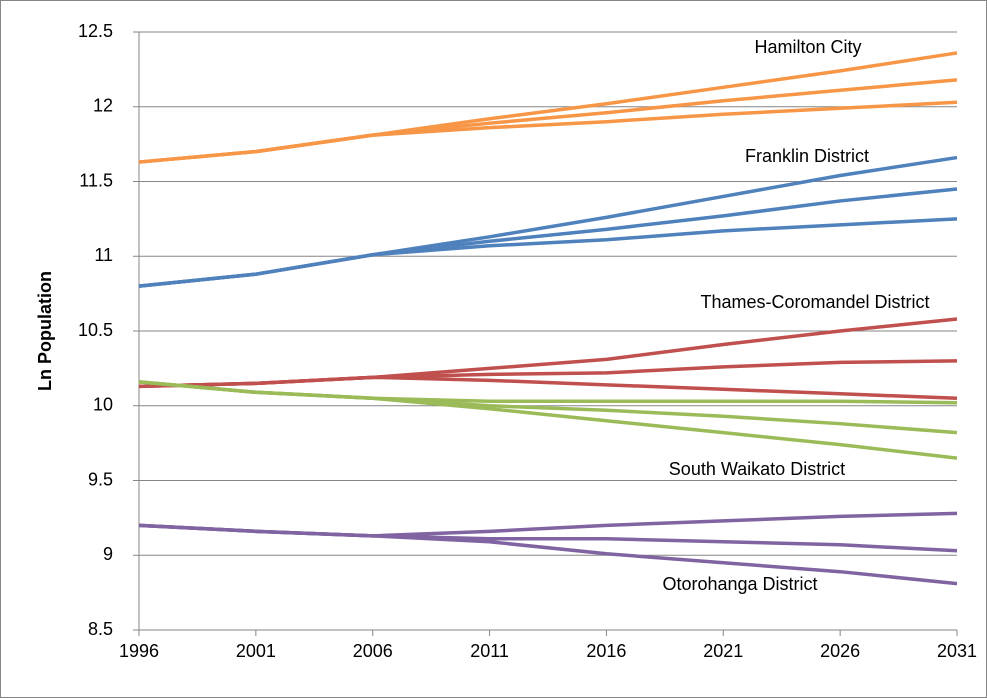 This screenshot has width=987, height=698. Describe the element at coordinates (139, 651) in the screenshot. I see `x-tick-label: 1996` at that location.